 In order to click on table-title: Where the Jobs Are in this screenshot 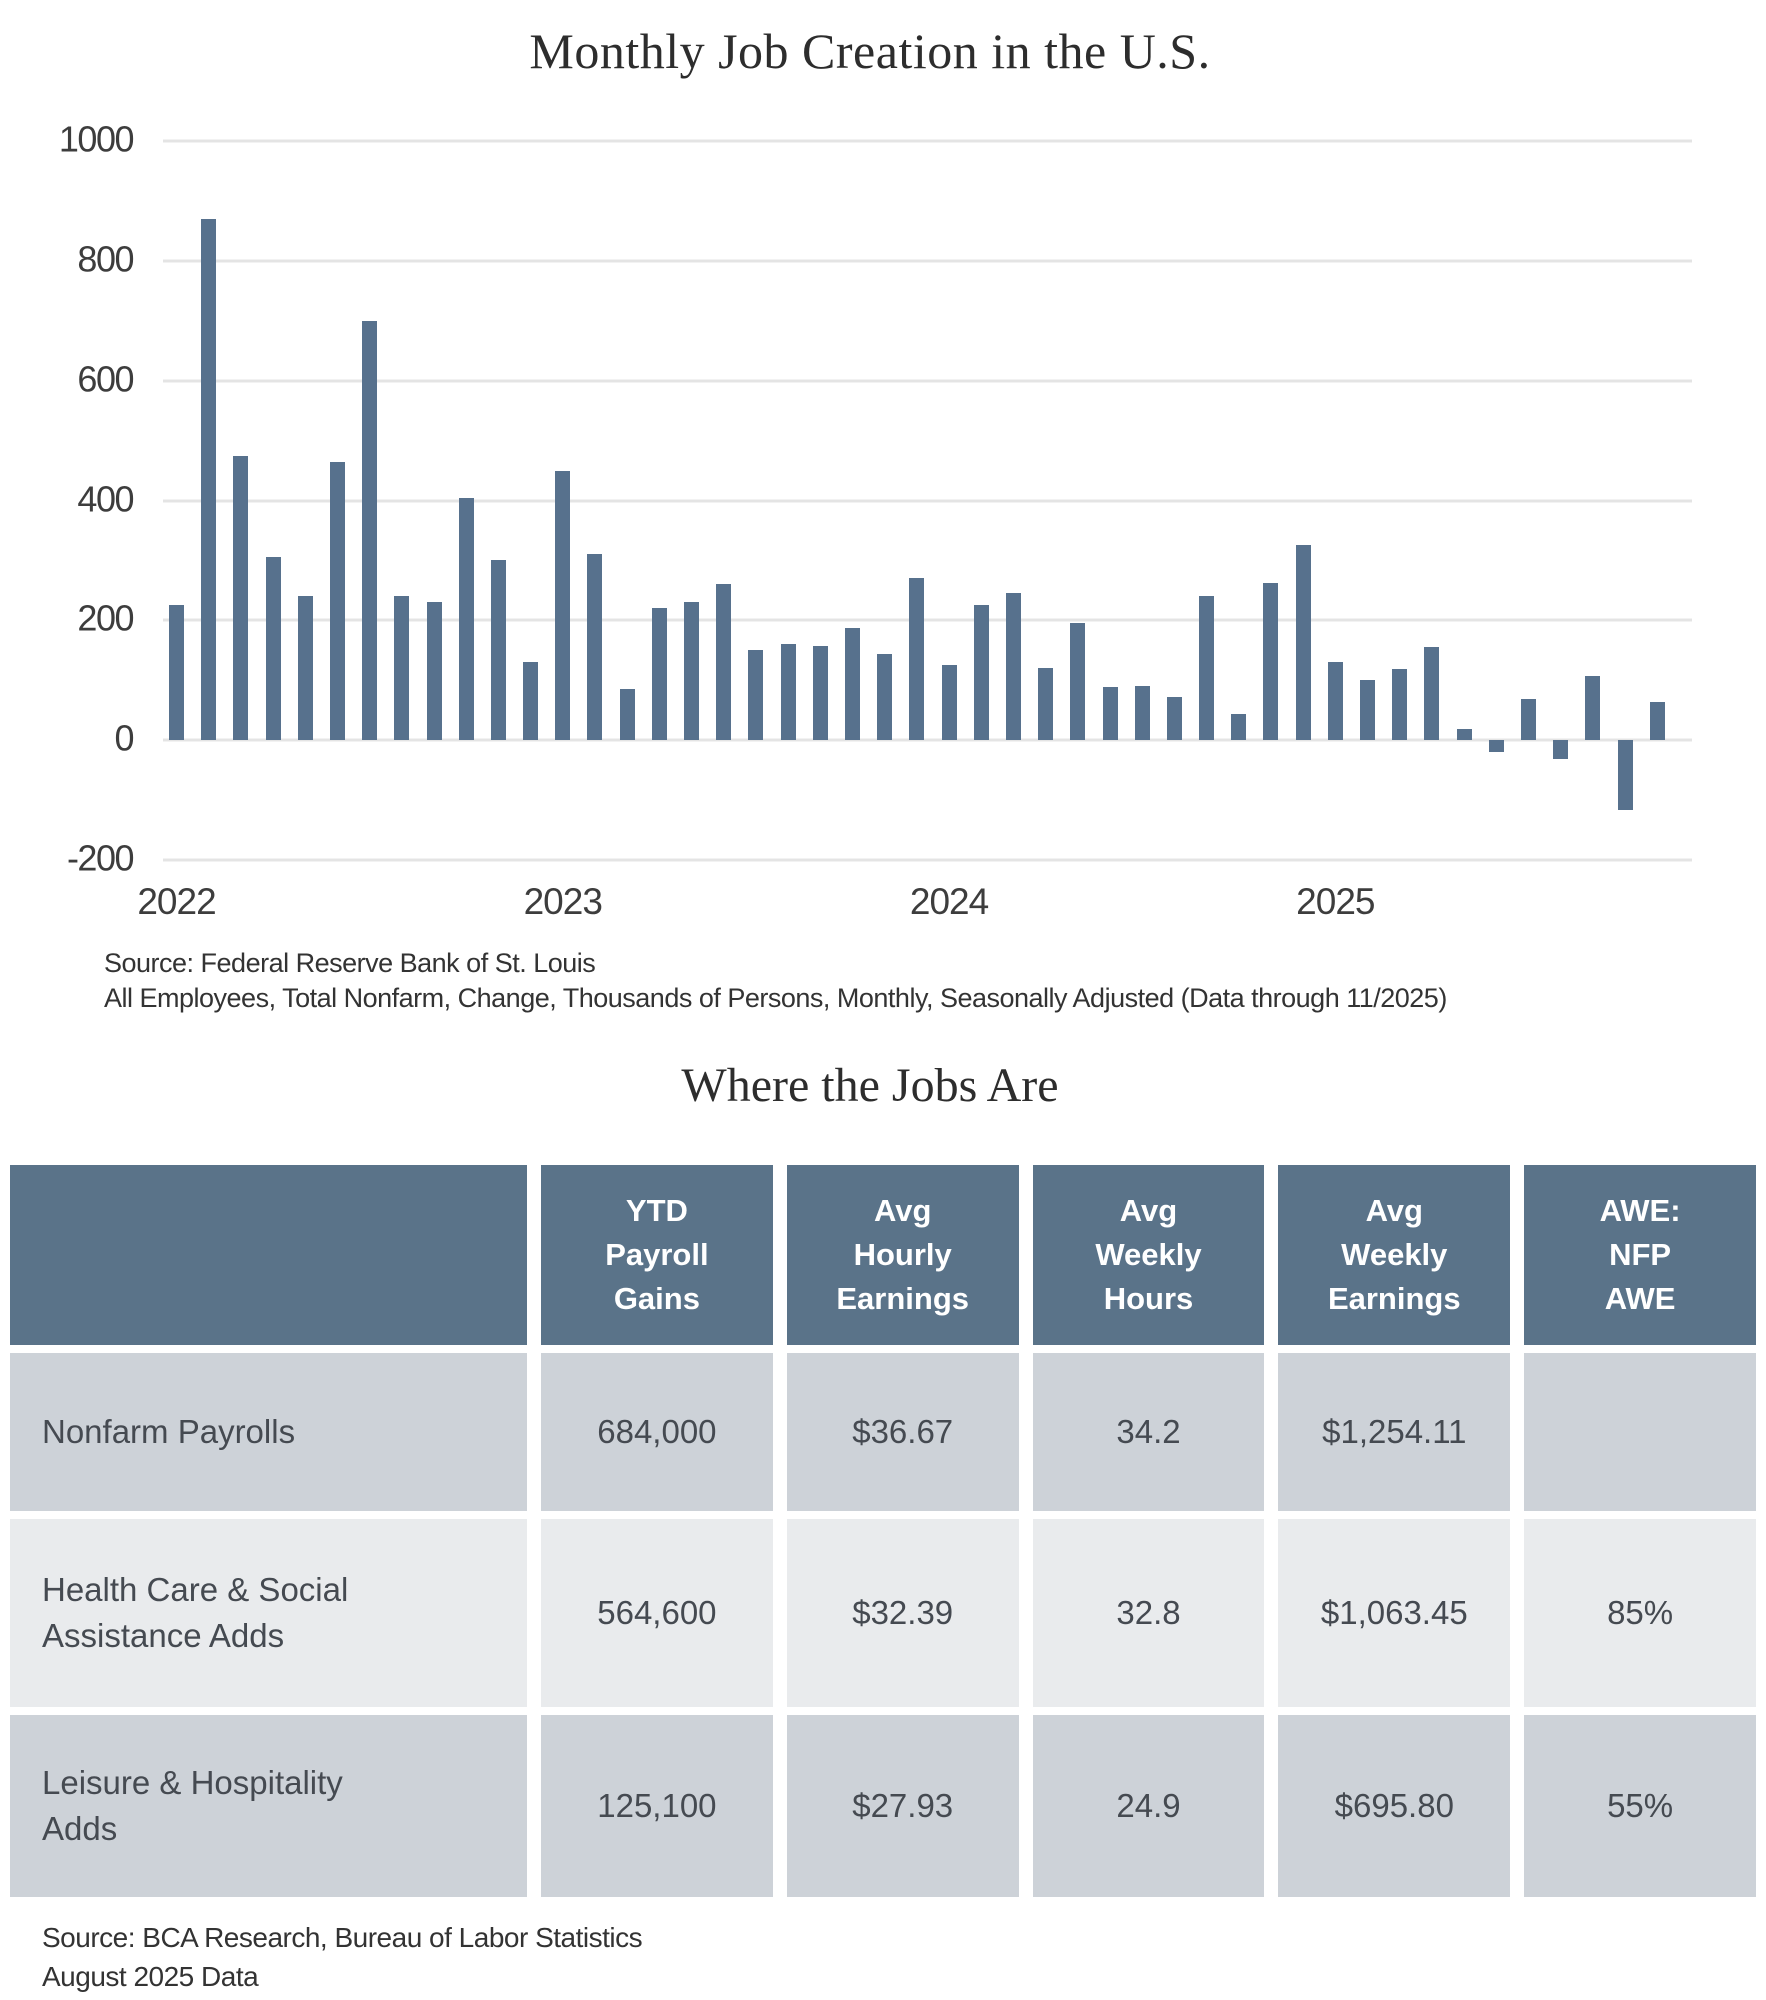, I will do `click(870, 1085)`.